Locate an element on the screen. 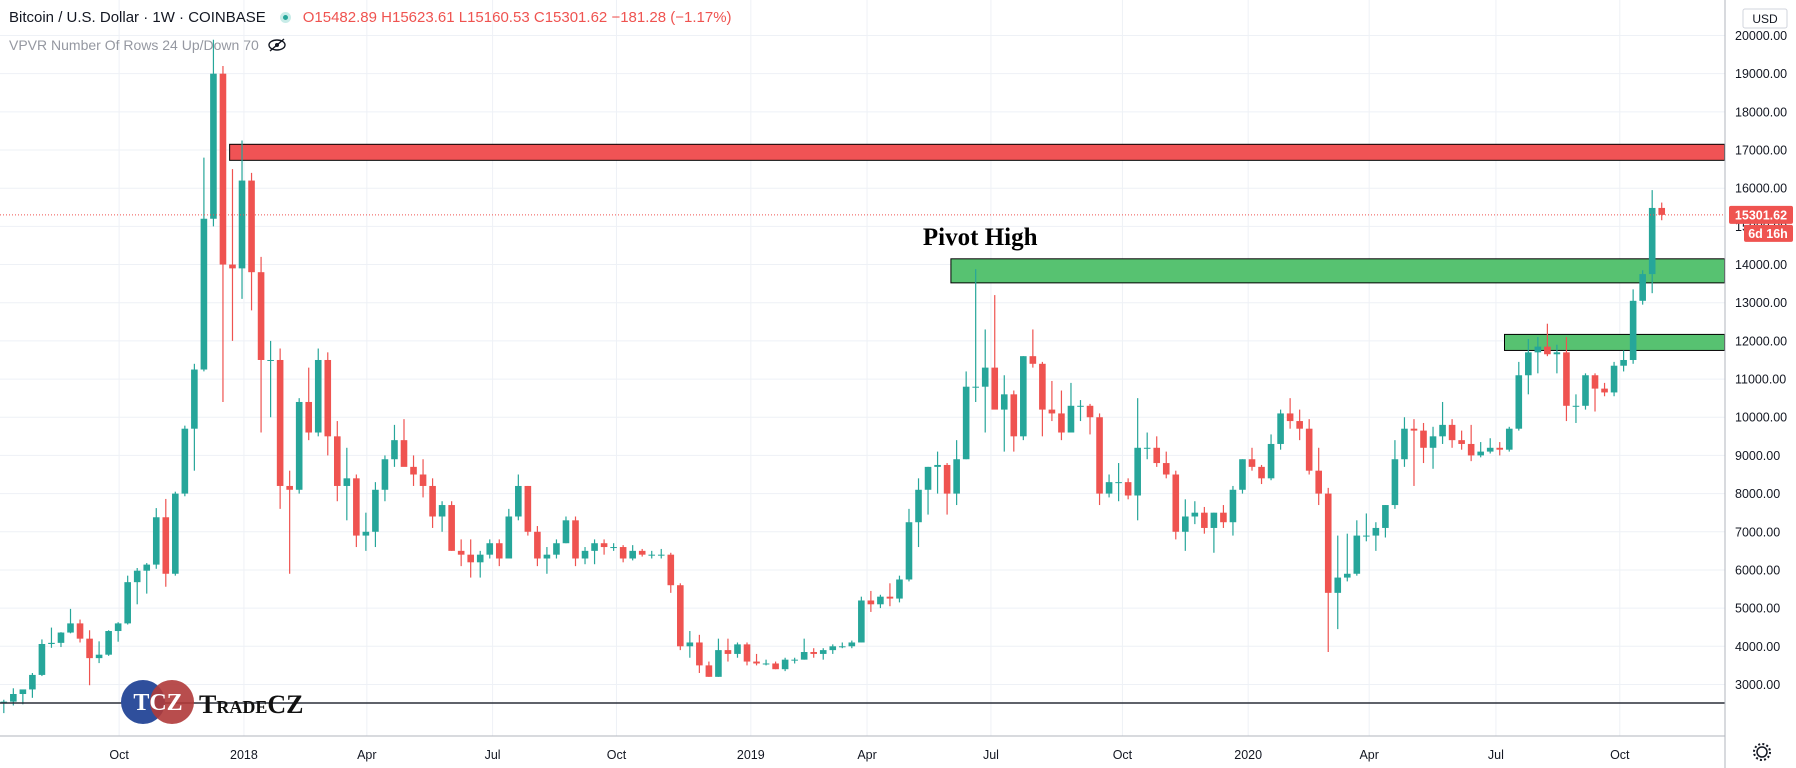  currency-box is located at coordinates (1765, 18).